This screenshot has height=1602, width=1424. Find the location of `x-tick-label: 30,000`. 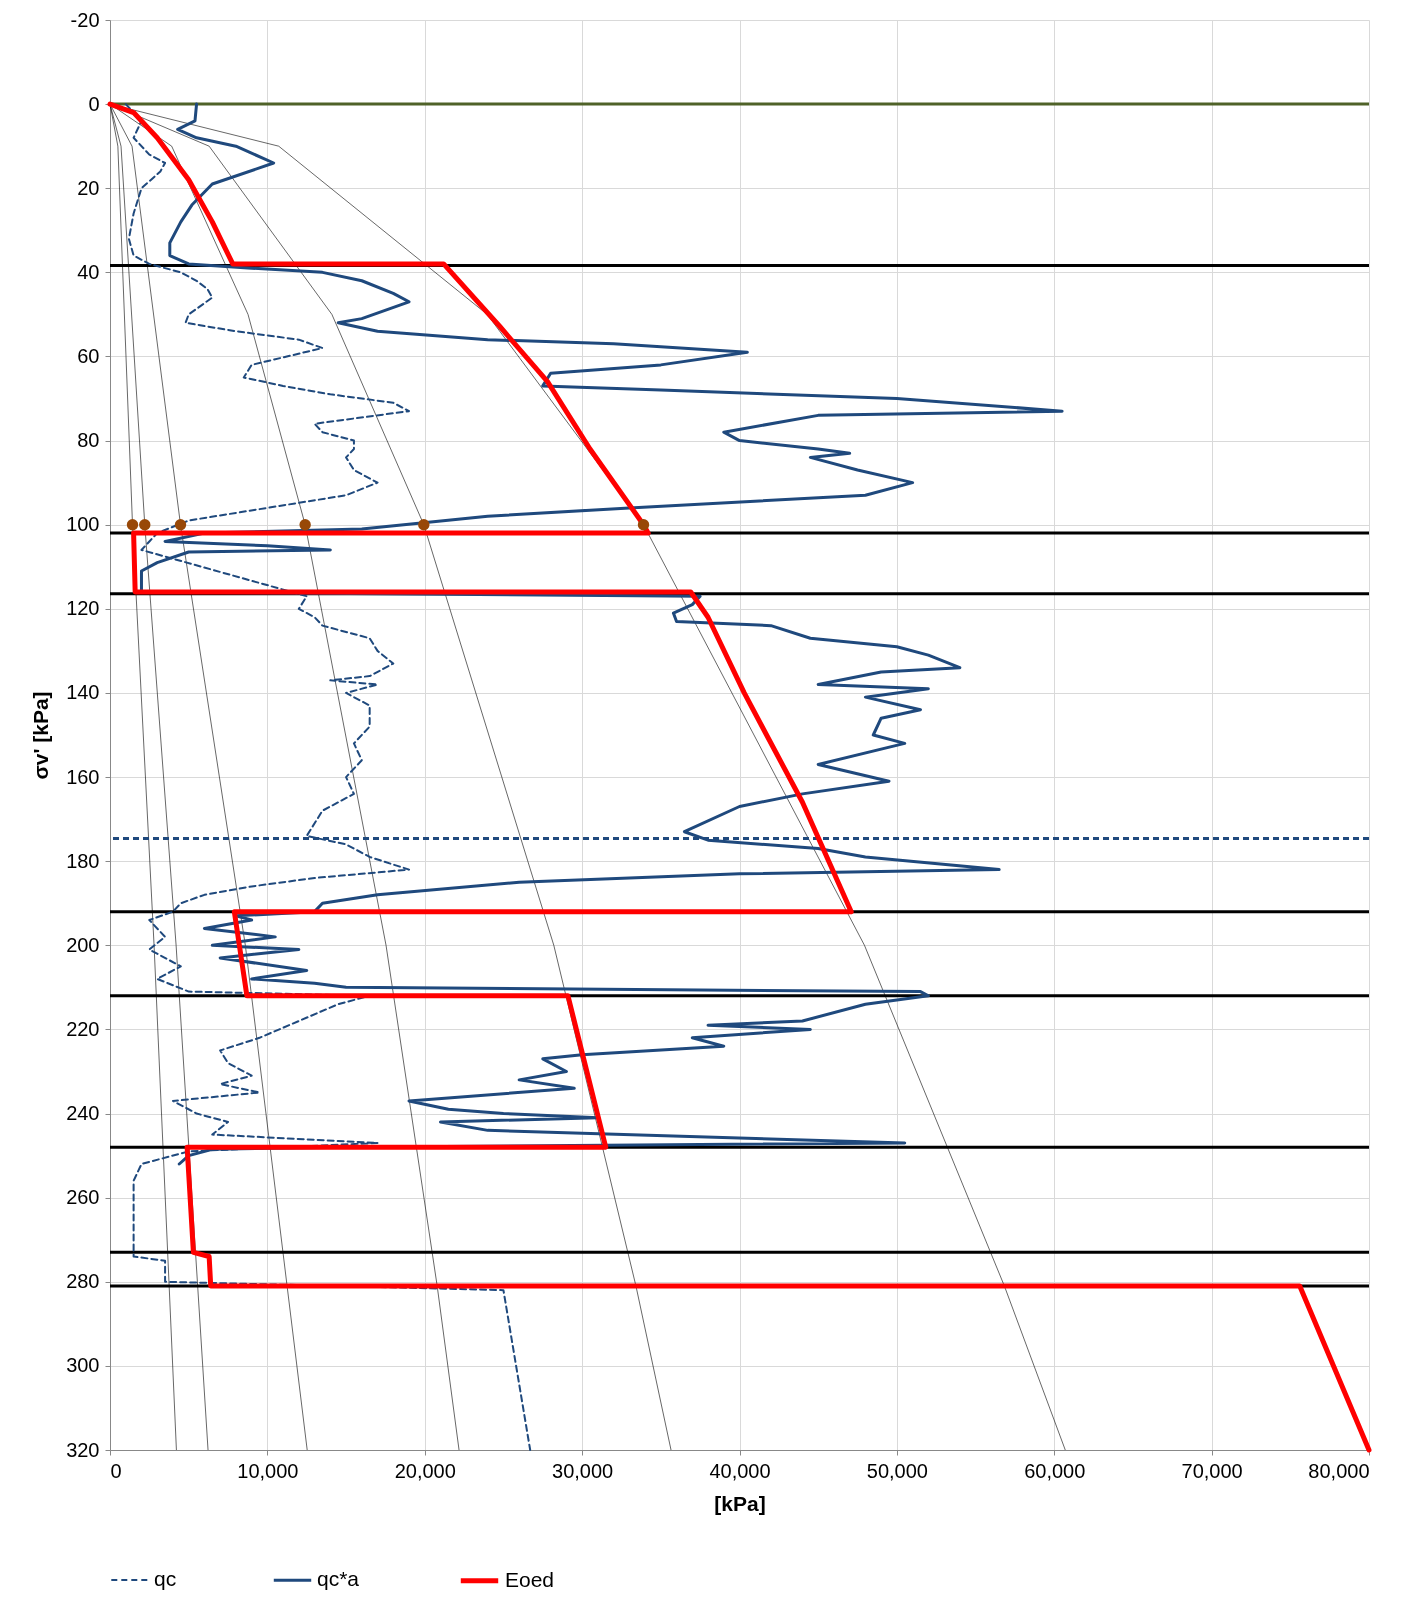

x-tick-label: 30,000 is located at coordinates (583, 1470).